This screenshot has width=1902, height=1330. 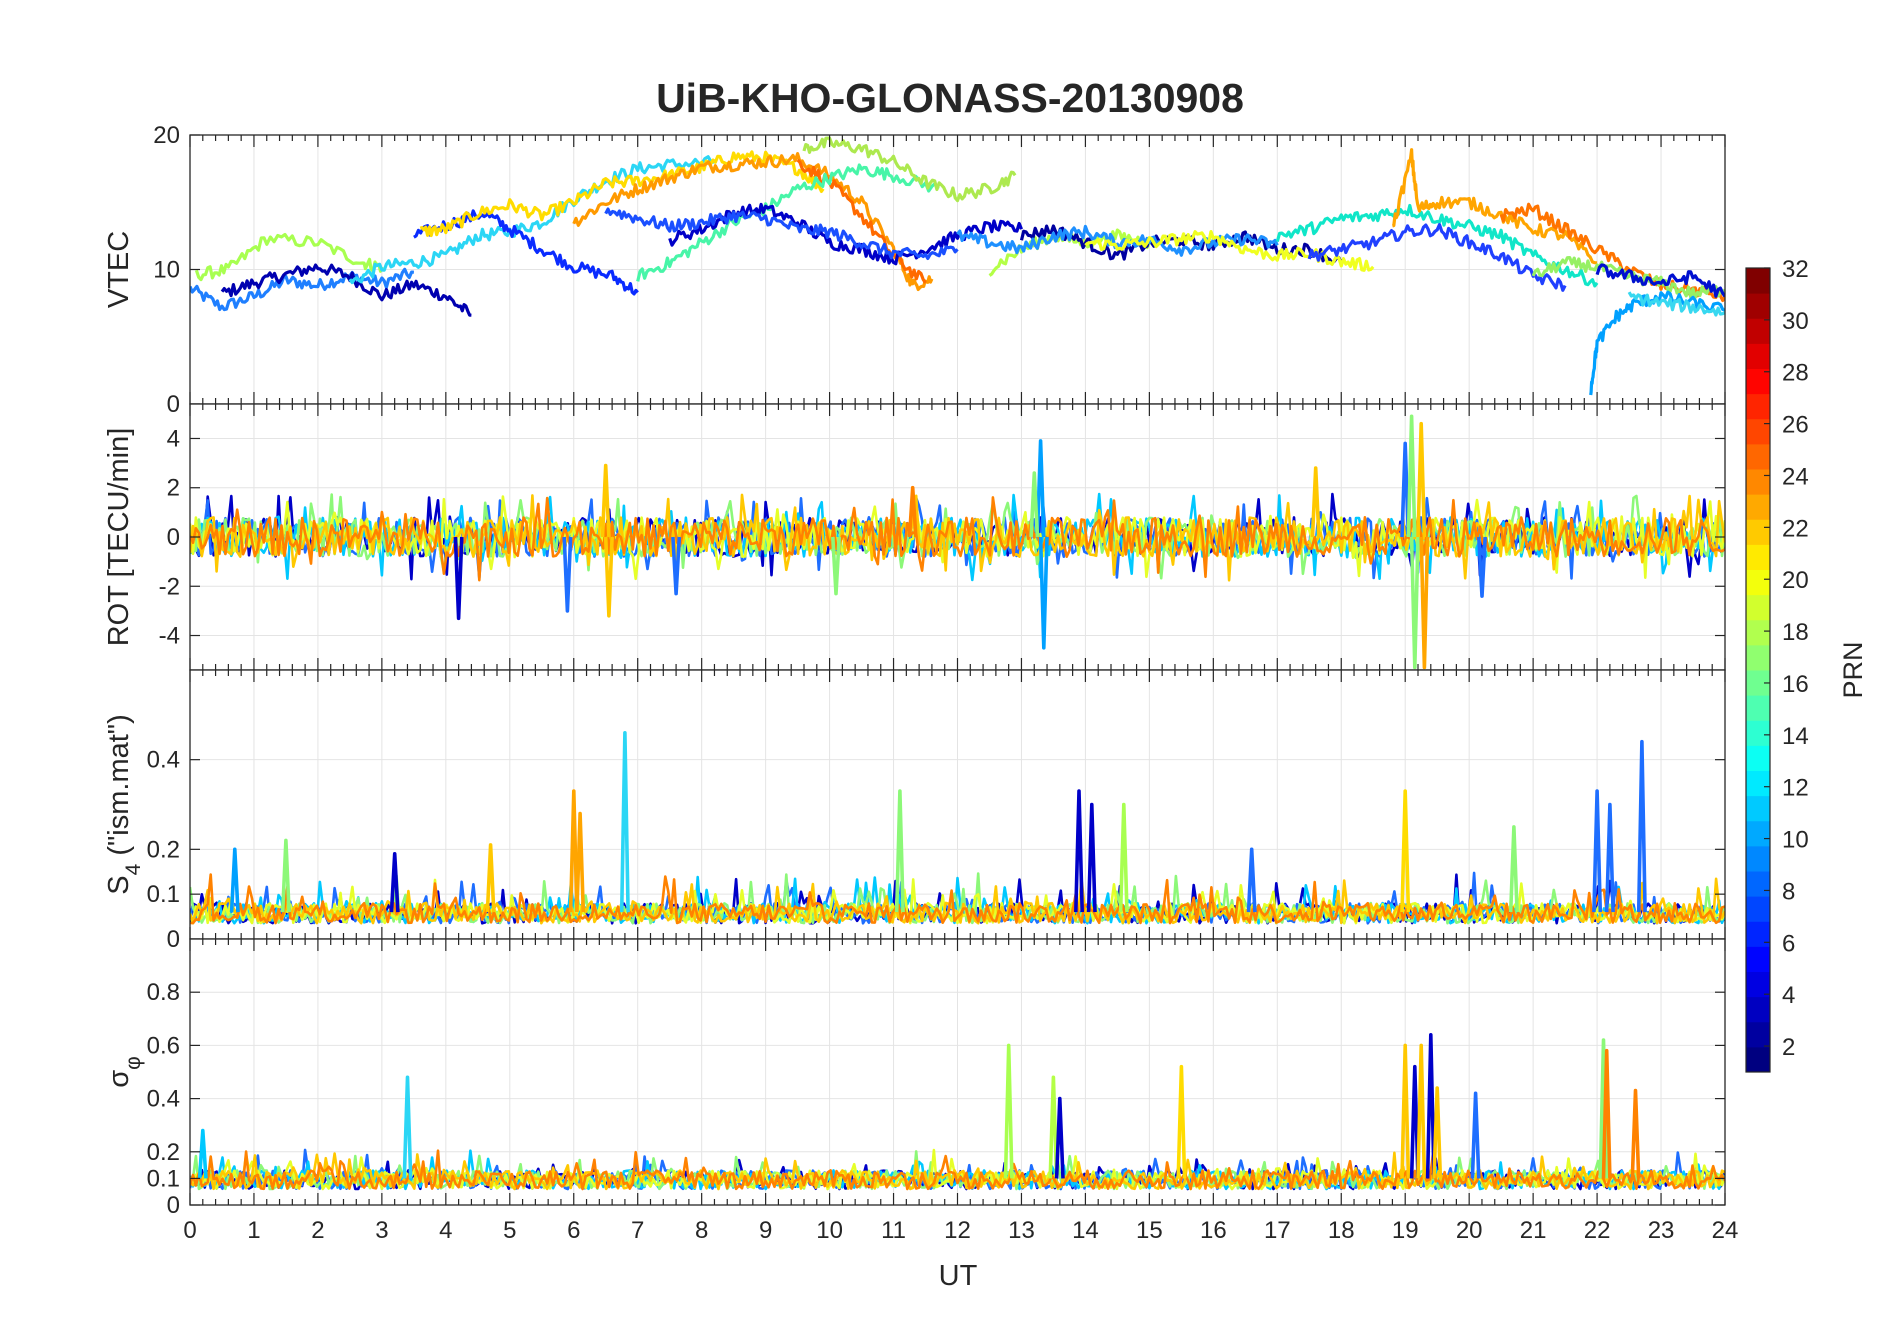 What do you see at coordinates (1725, 1230) in the screenshot?
I see `x-tick-label: 24` at bounding box center [1725, 1230].